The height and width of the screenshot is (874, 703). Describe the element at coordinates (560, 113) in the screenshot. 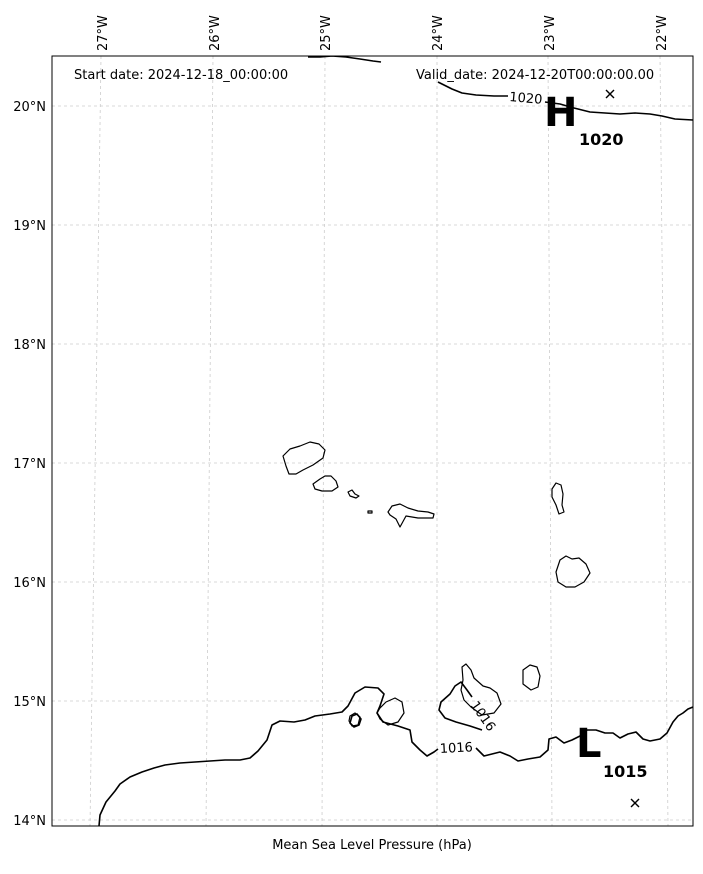

I see `high-letter: H` at that location.